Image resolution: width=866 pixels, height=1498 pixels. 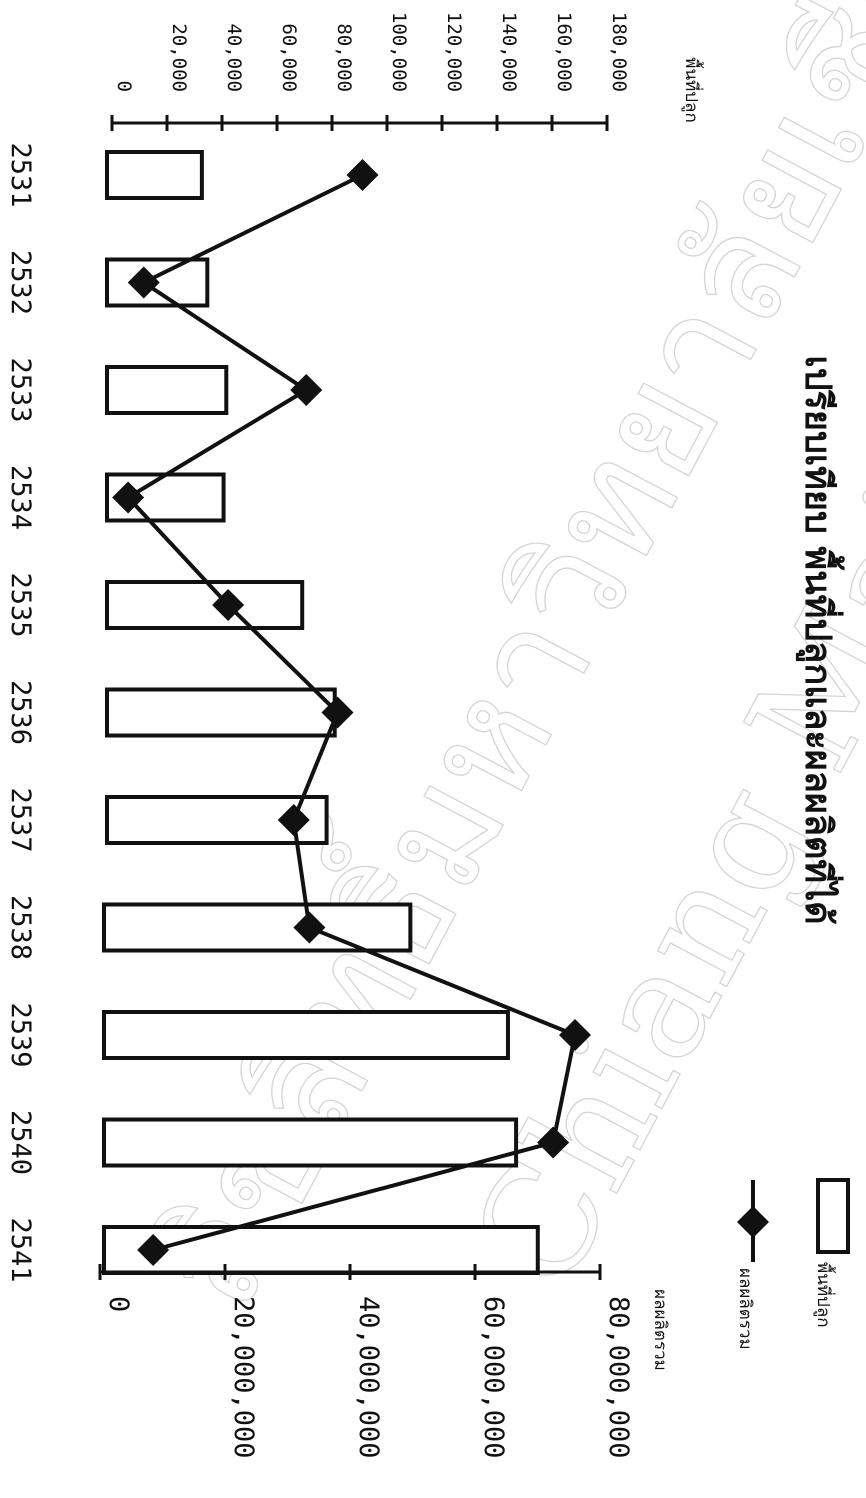 What do you see at coordinates (619, 52) in the screenshot?
I see `left-tick-label: 180,000` at bounding box center [619, 52].